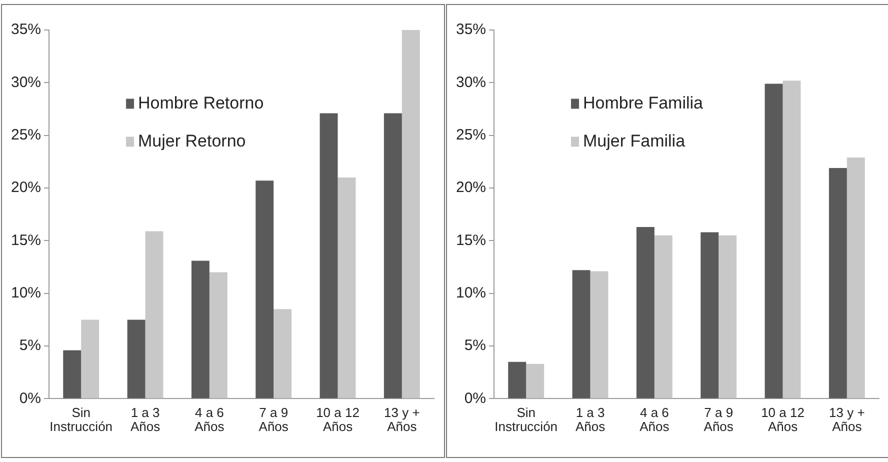 The width and height of the screenshot is (888, 462). What do you see at coordinates (192, 140) in the screenshot?
I see `legend-label: Mujer Retorno` at bounding box center [192, 140].